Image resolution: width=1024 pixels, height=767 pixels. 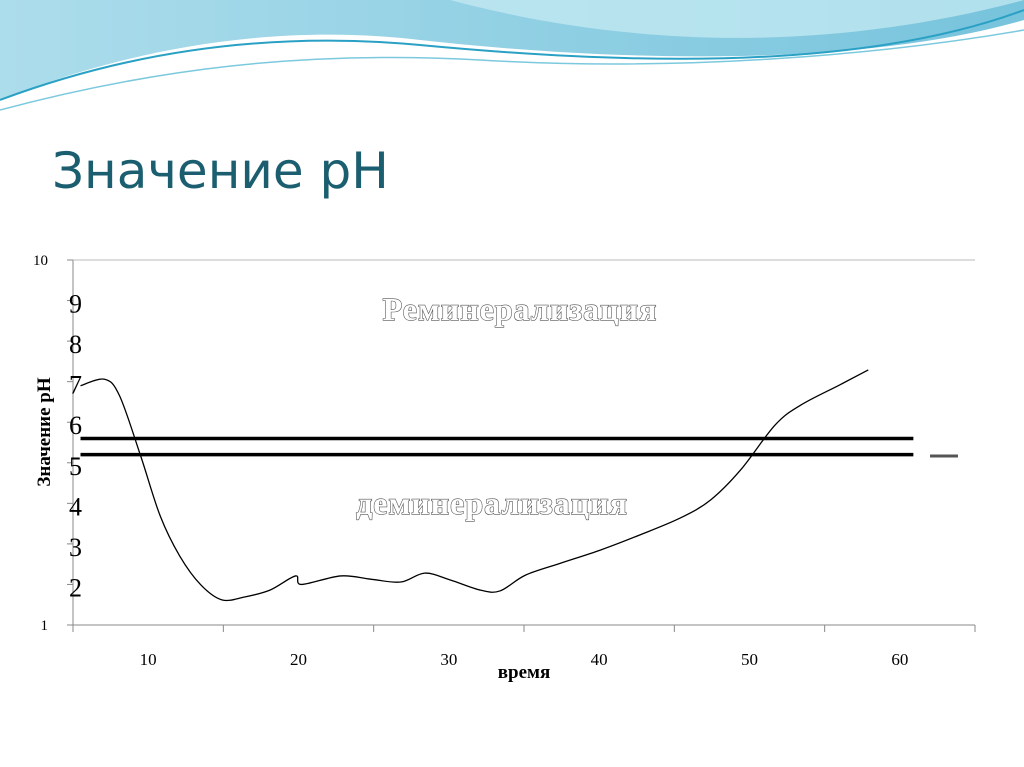 I want to click on slide-title: Значение рН, so click(x=220, y=171).